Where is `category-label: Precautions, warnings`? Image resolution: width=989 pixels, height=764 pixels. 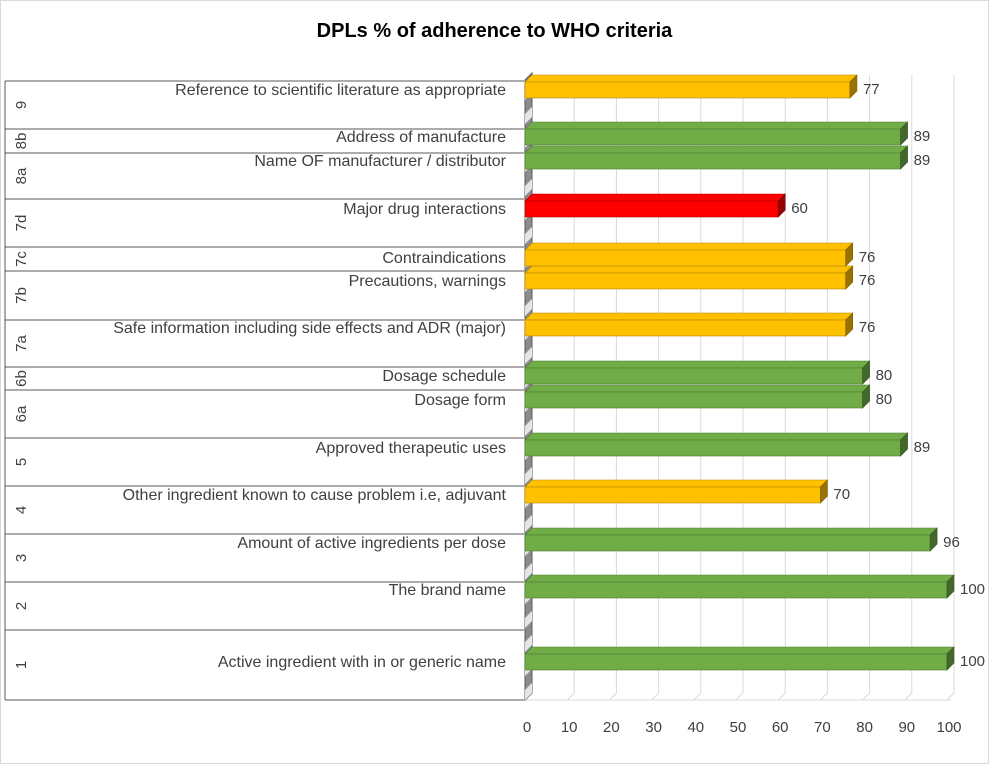 category-label: Precautions, warnings is located at coordinates (427, 281).